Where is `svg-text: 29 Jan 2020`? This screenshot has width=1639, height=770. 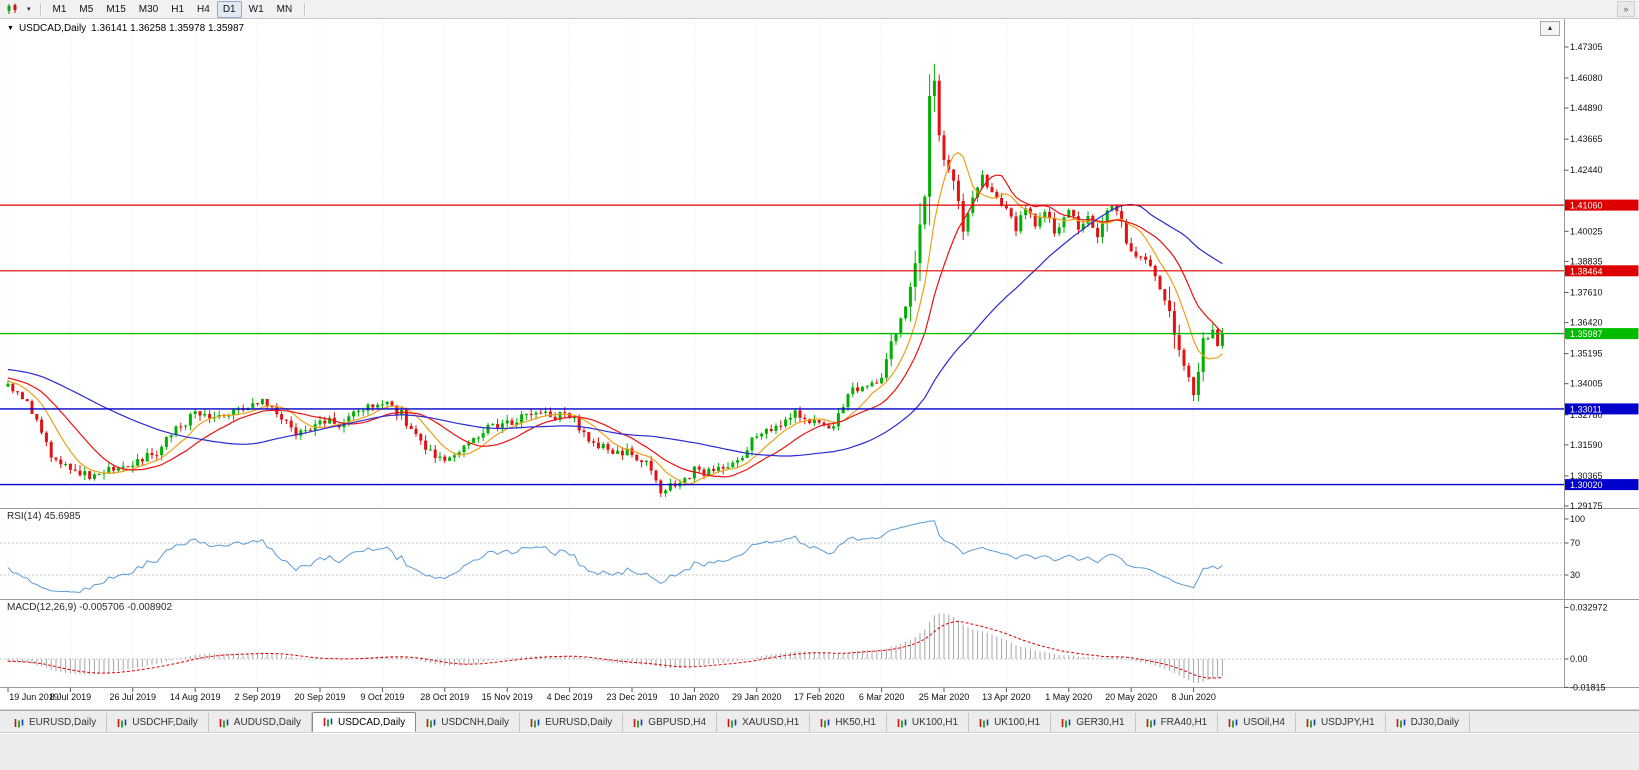 svg-text: 29 Jan 2020 is located at coordinates (757, 697).